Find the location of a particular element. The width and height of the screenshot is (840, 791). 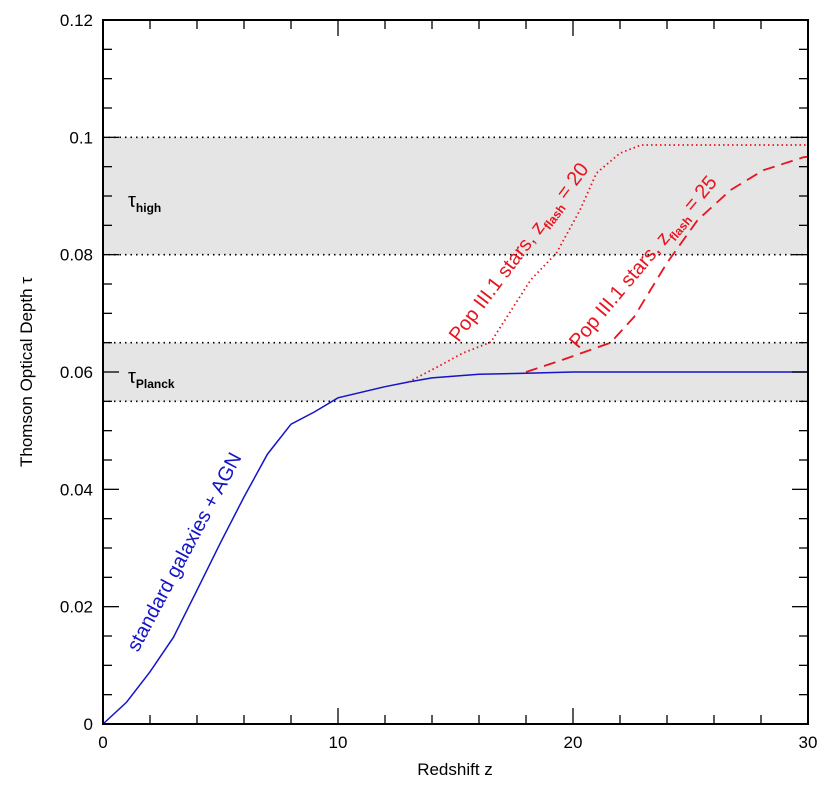

y-tick-label: 0.12 is located at coordinates (76, 20).